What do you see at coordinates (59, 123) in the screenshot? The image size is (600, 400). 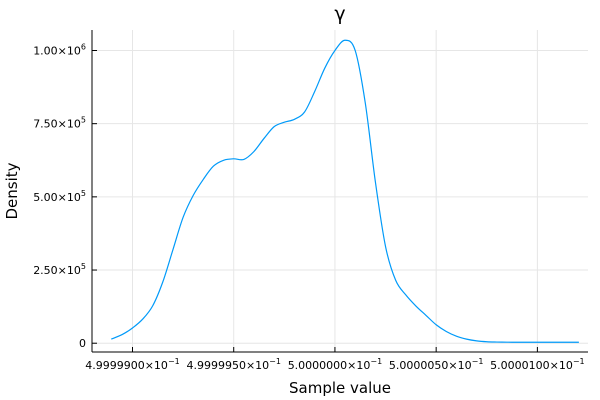 I see `y-tick-label: 7.50×105` at bounding box center [59, 123].